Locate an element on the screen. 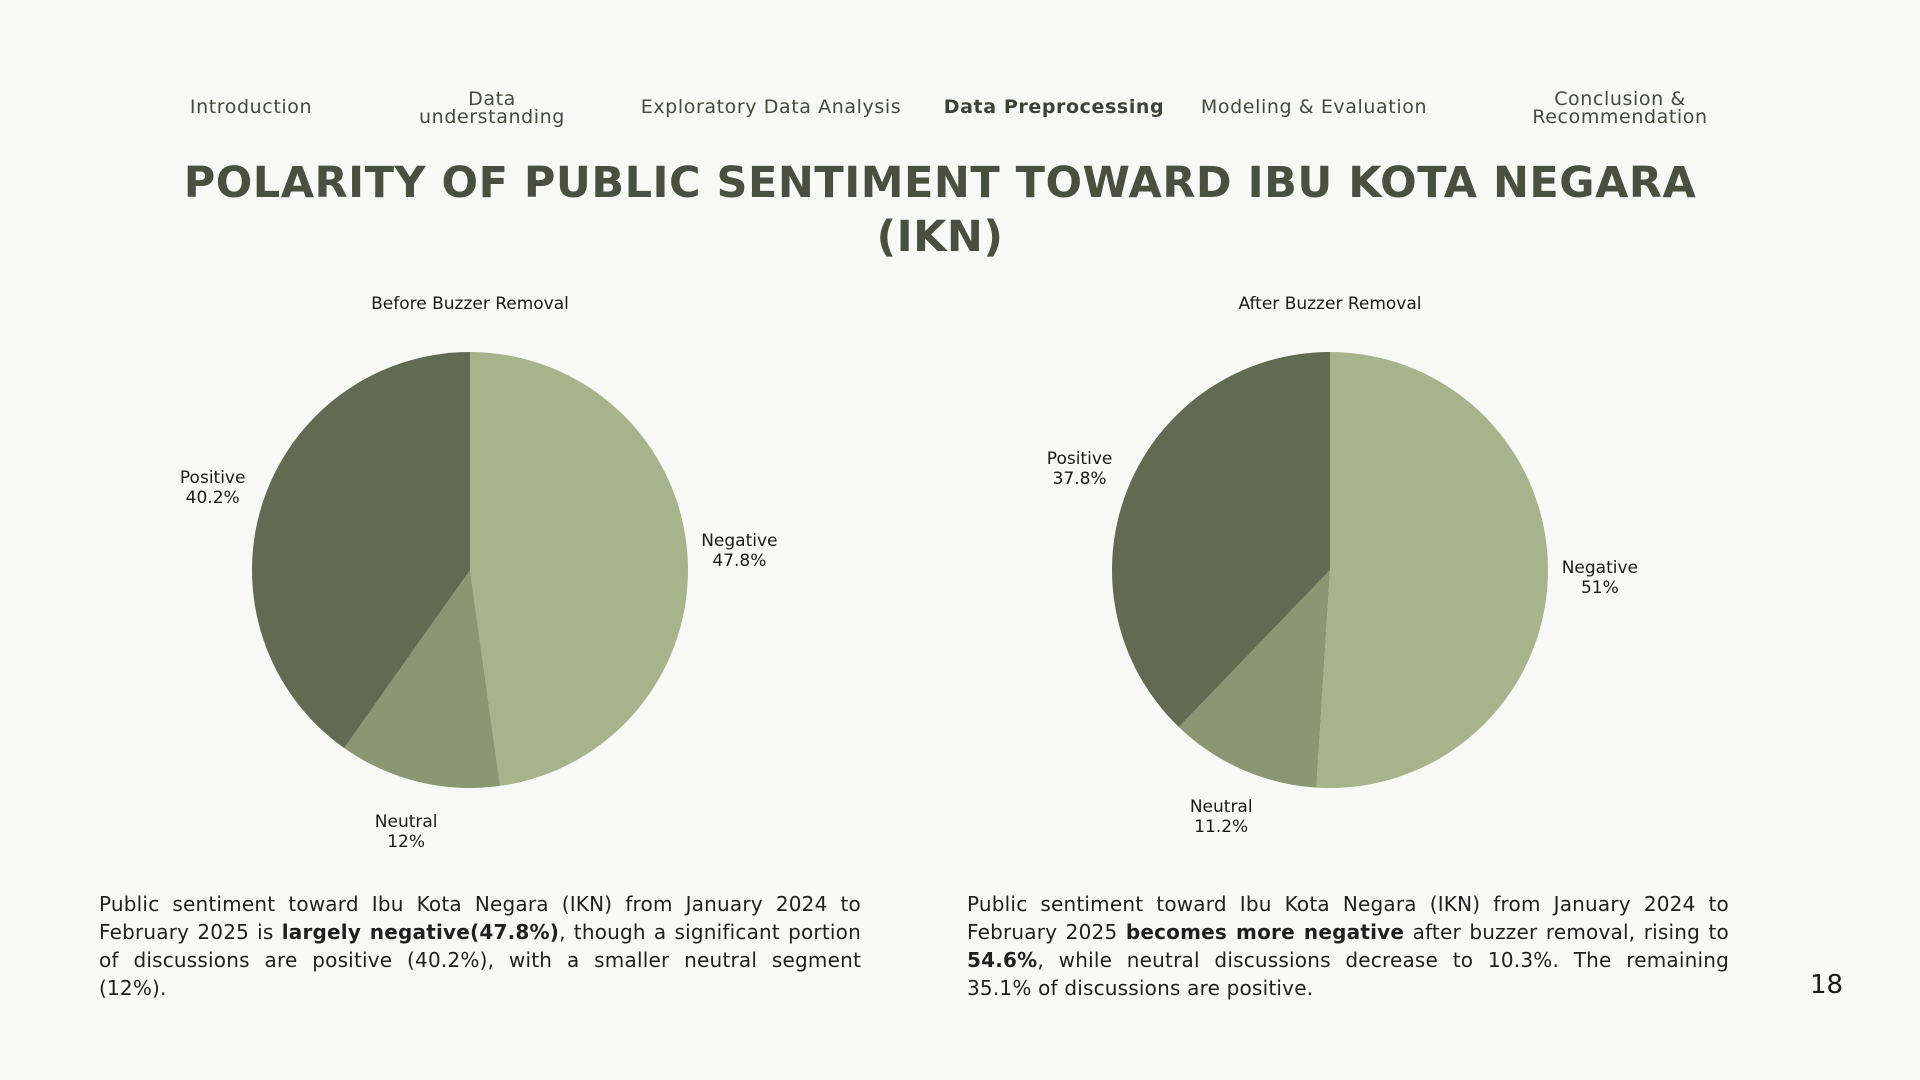 The image size is (1920, 1080). slice-label-negative: Negative 47.8% is located at coordinates (739, 551).